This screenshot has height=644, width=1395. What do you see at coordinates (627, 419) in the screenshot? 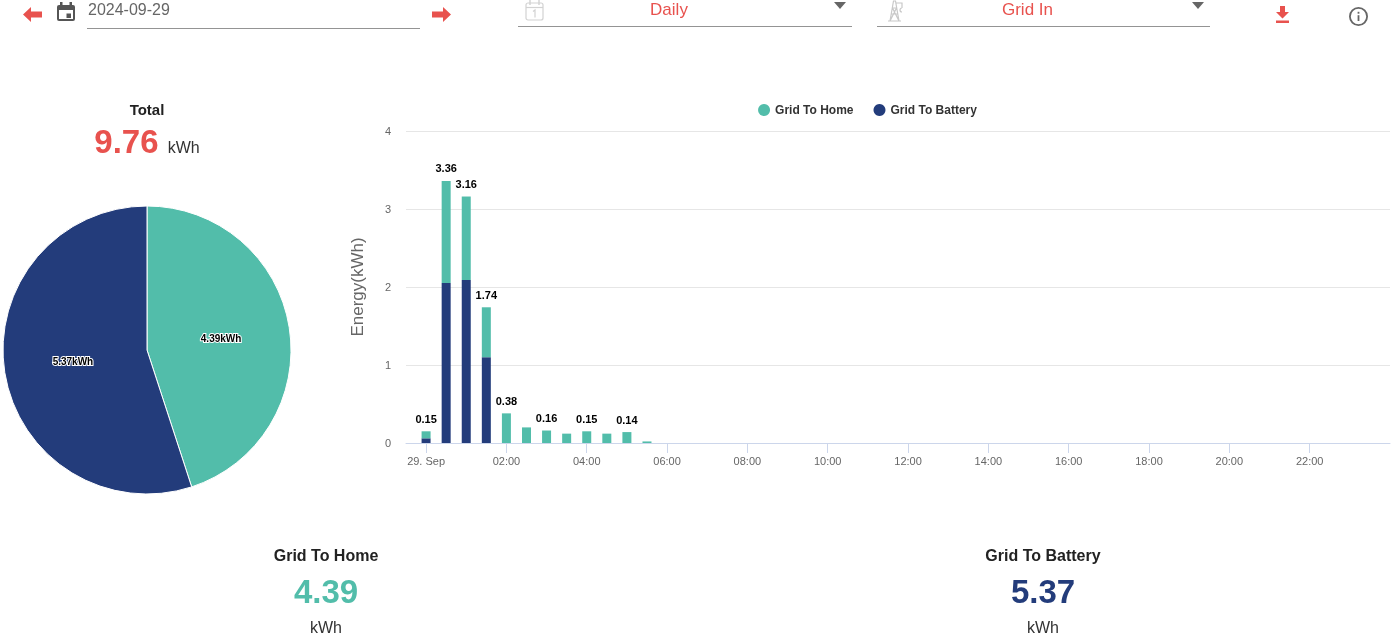
I see `total-label: 0.14` at bounding box center [627, 419].